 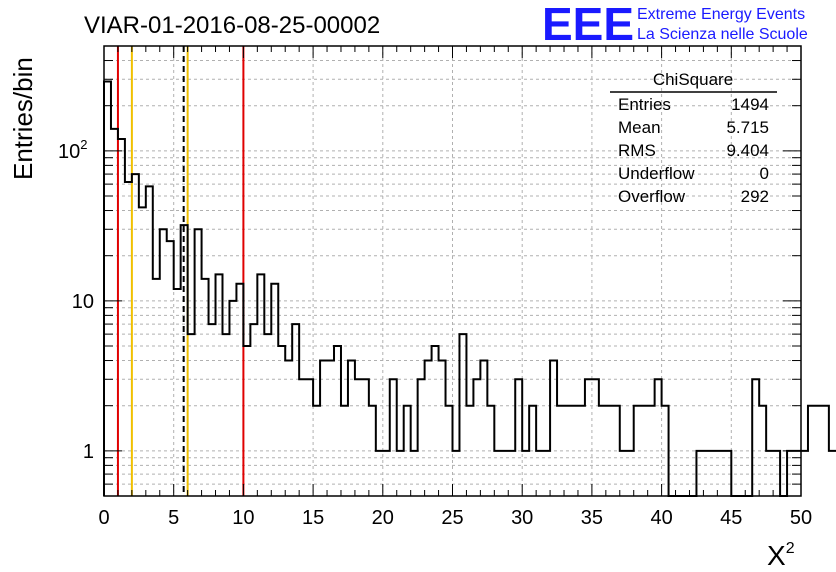 I want to click on x-tick-label: 35, so click(x=592, y=518).